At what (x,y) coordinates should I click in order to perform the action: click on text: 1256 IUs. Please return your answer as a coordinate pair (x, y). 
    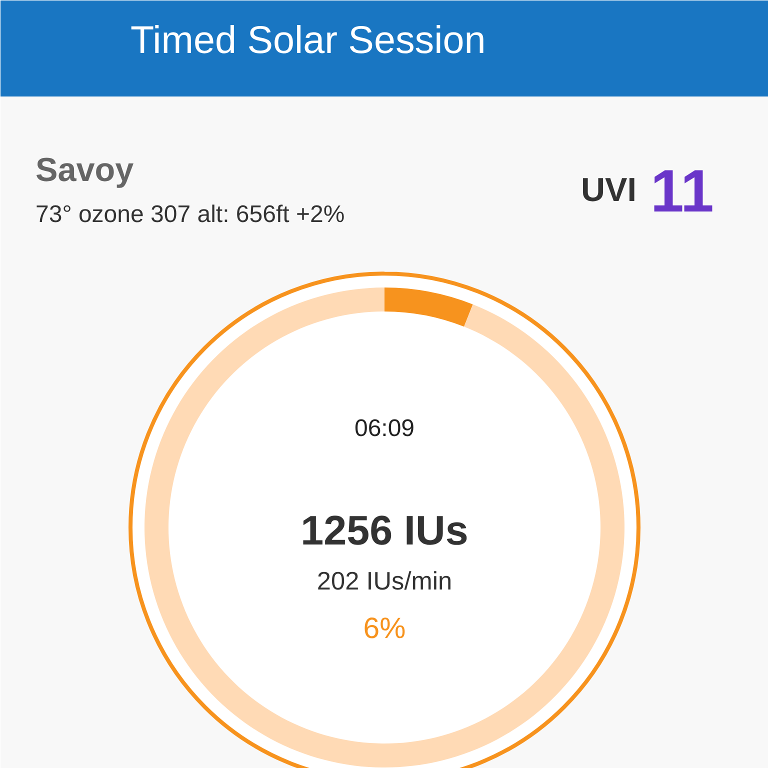
    Looking at the image, I should click on (384, 531).